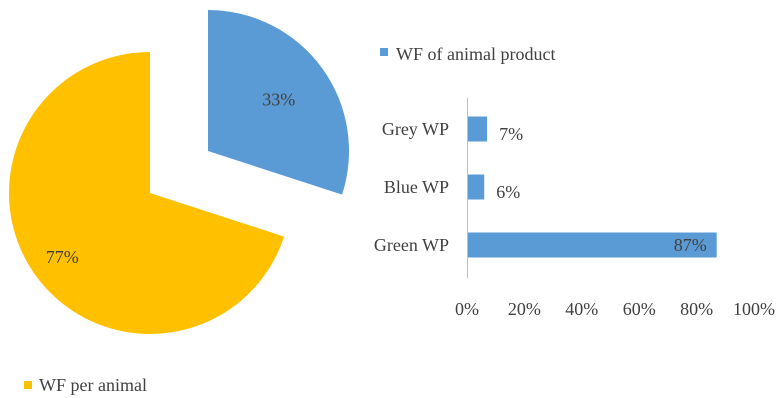 This screenshot has width=782, height=398. I want to click on x-tick-label-4: 60%, so click(639, 309).